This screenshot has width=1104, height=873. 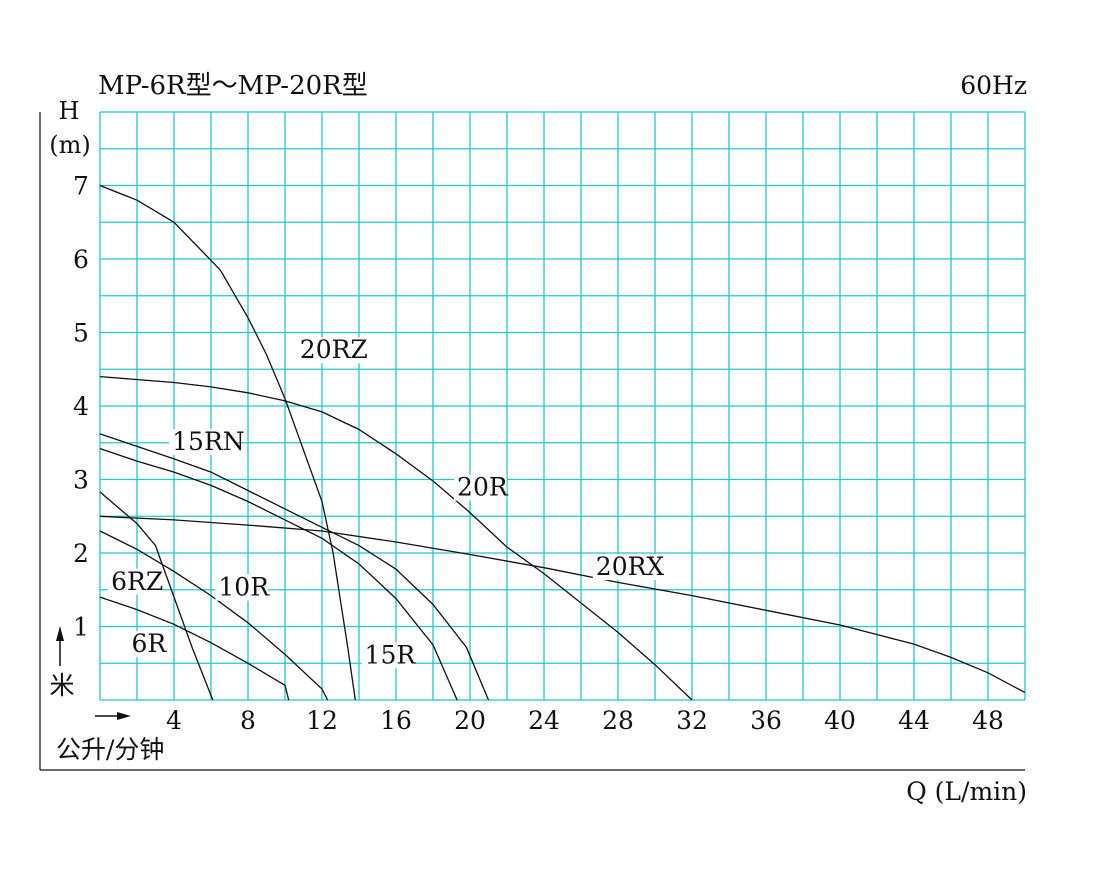 I want to click on x-axis-label: Q (L/min), so click(x=966, y=791).